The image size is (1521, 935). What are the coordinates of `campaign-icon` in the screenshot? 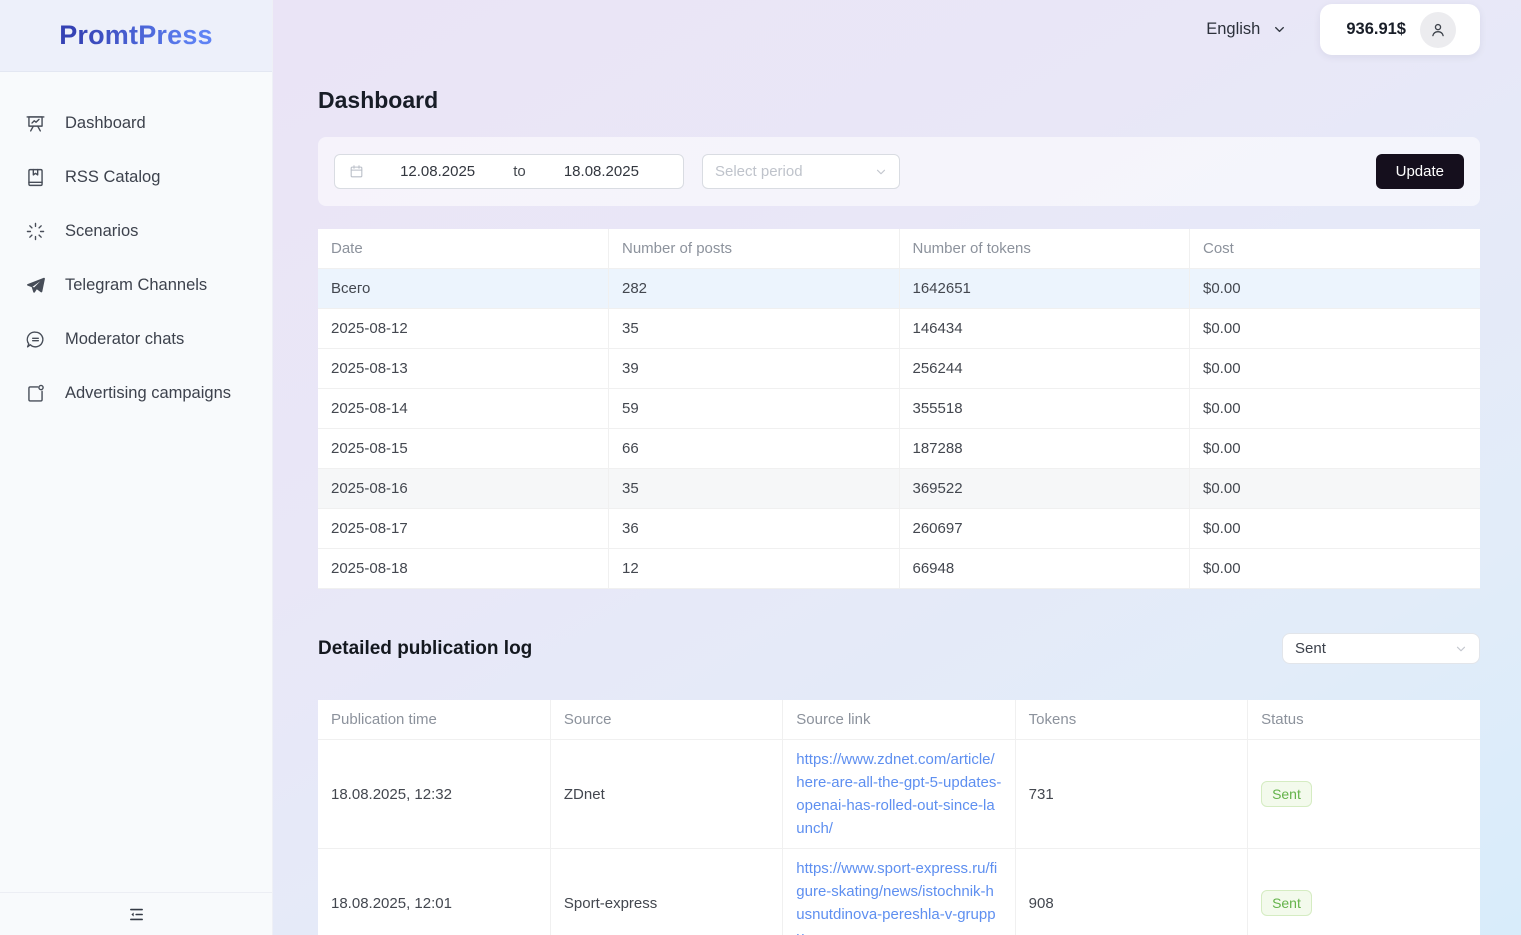 It's located at (35, 393).